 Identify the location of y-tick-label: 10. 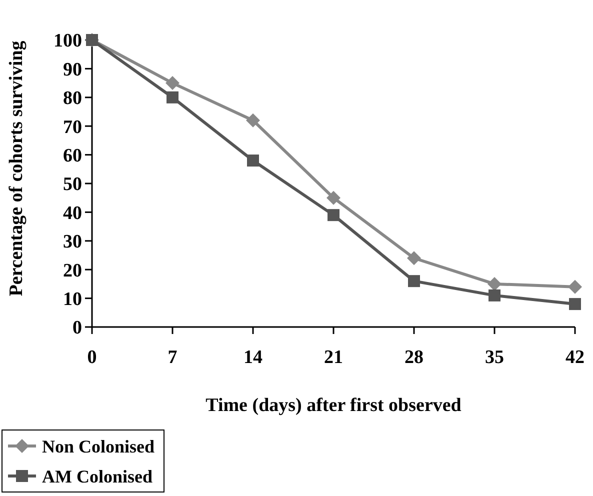
(72, 299).